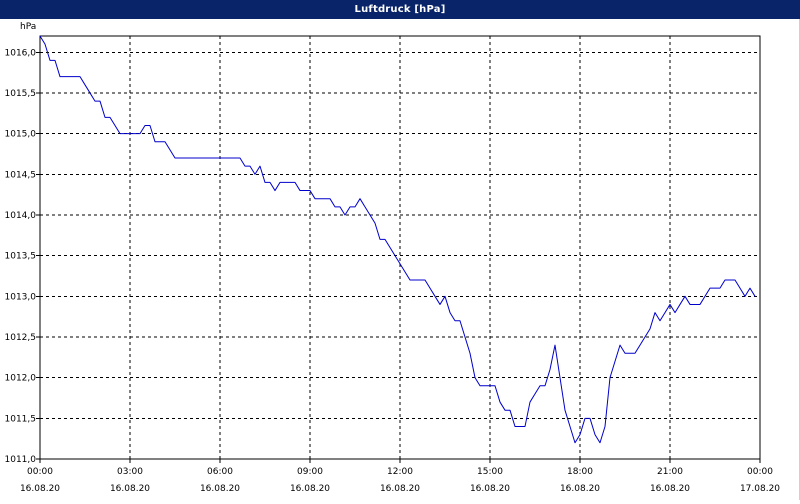 The image size is (800, 504). Describe the element at coordinates (220, 472) in the screenshot. I see `x-tick-time-label: 06:00` at that location.